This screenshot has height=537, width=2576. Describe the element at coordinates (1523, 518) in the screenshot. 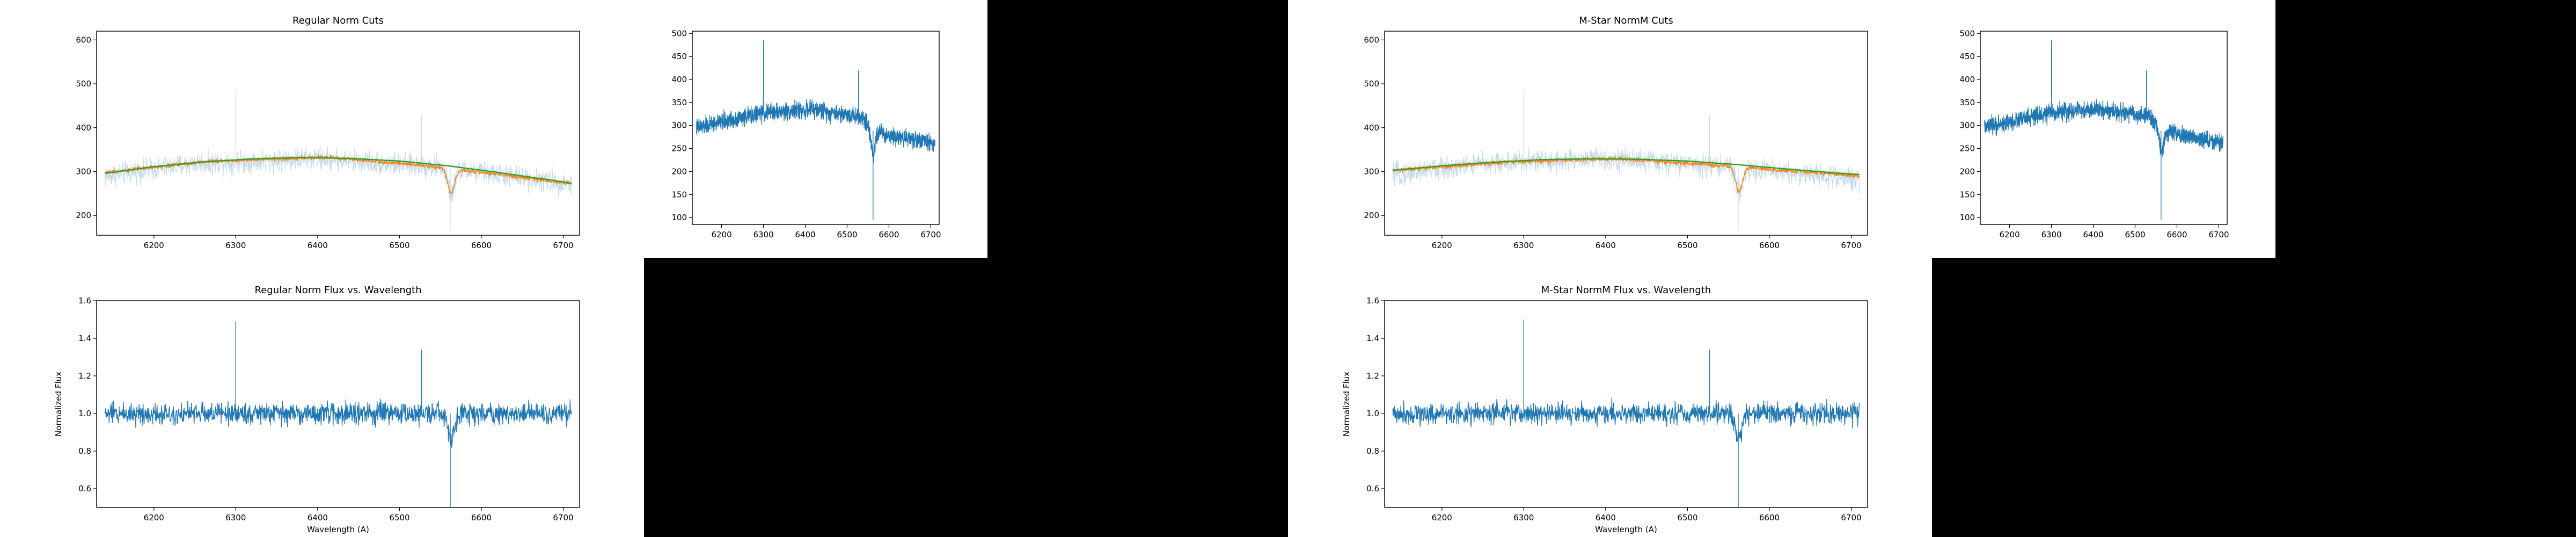

I see `mstar-flux-xtick-label: 6300` at that location.